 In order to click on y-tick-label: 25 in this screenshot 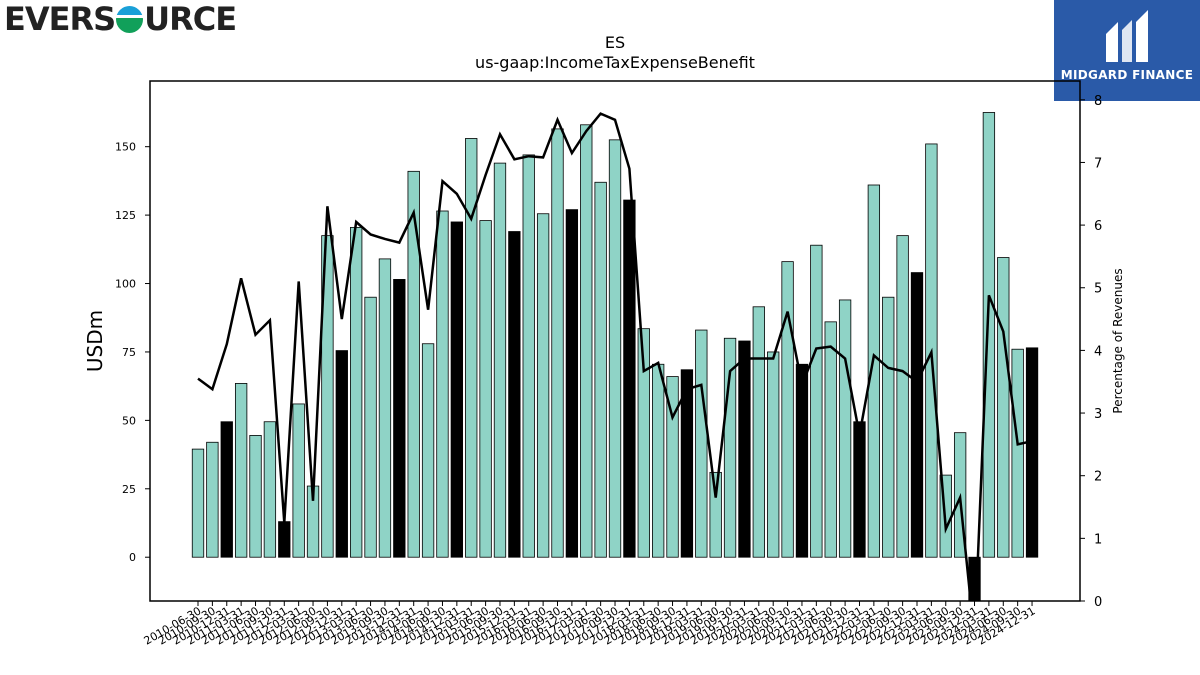, I will do `click(129, 489)`.